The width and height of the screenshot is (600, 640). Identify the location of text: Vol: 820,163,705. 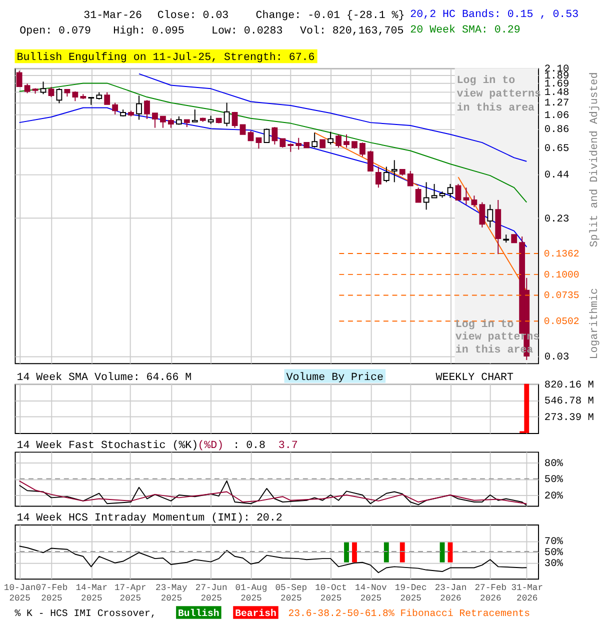
(352, 32).